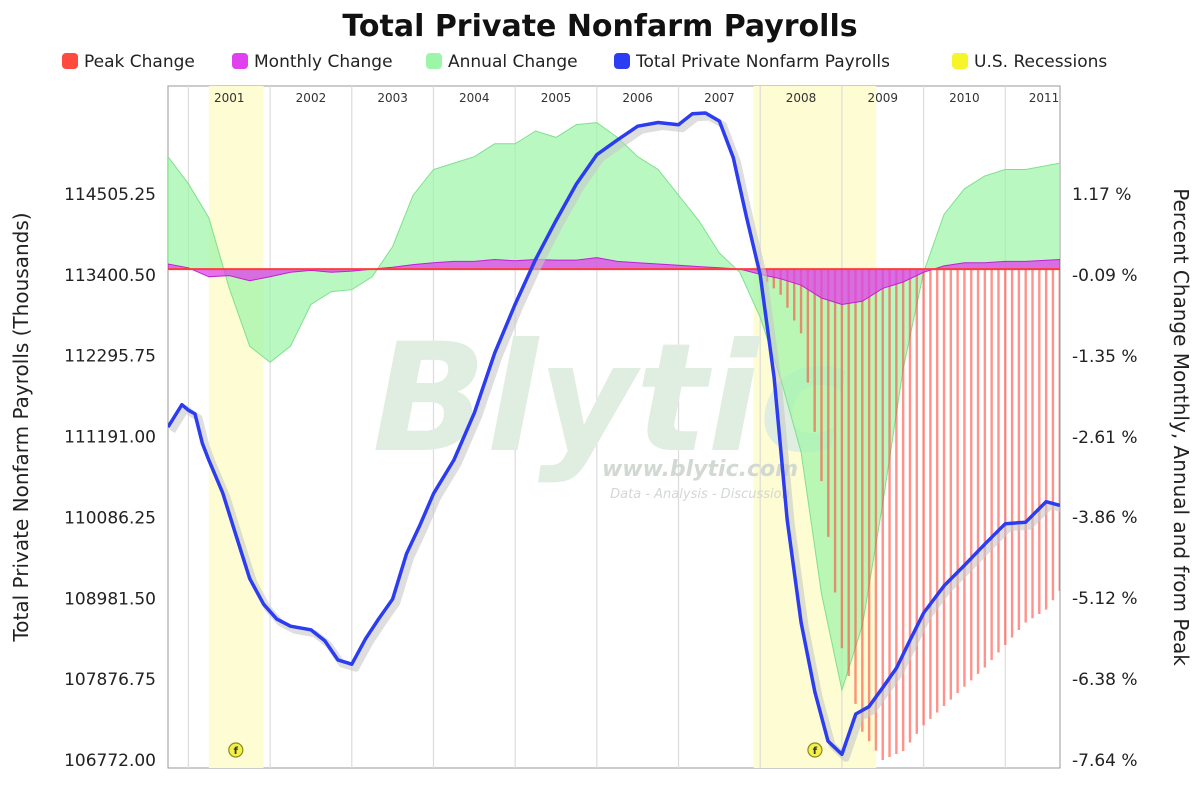  I want to click on y-right-tick-label: -2.61 %, so click(1105, 438).